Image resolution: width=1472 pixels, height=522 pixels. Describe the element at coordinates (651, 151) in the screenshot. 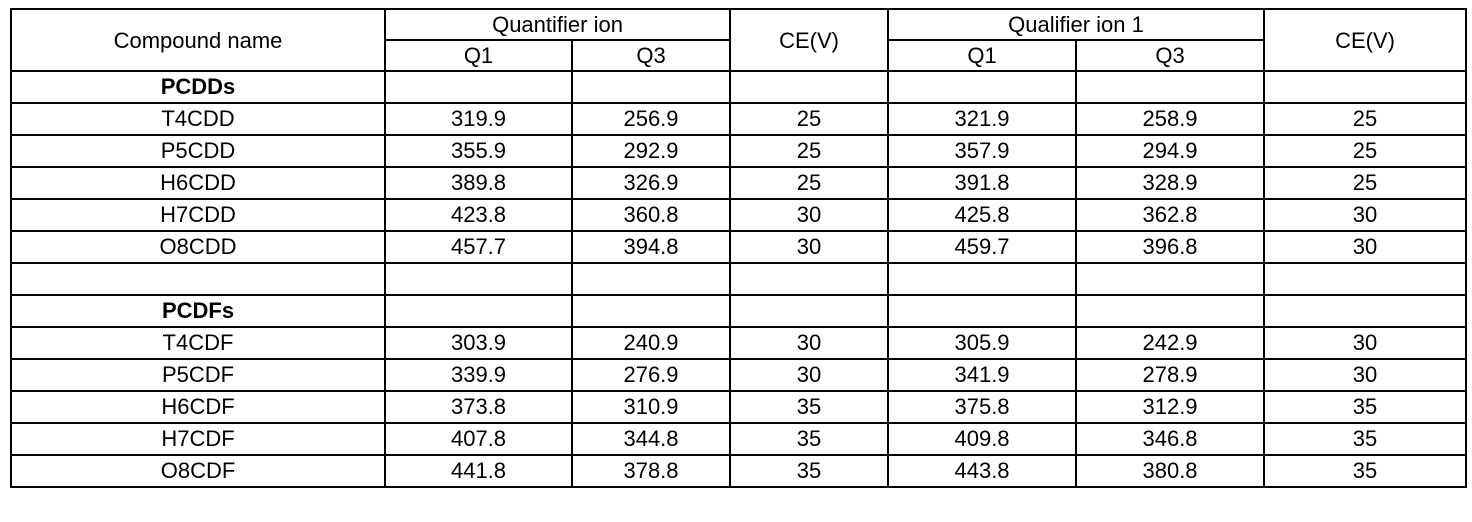

I see `value-cell: 292.9` at that location.